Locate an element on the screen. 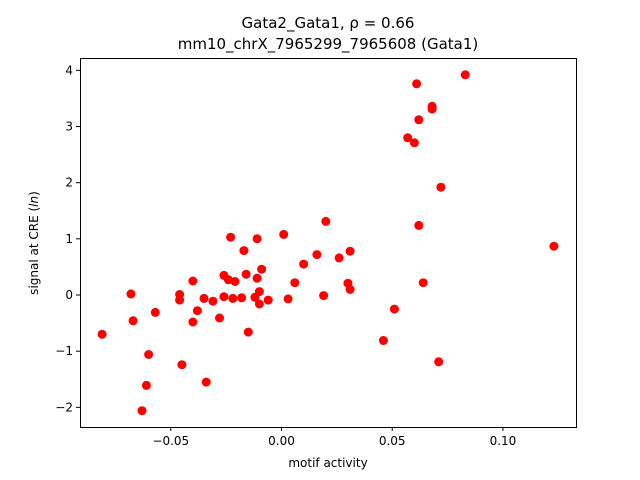 The image size is (640, 480). y-tick-label: 4 is located at coordinates (69, 70).